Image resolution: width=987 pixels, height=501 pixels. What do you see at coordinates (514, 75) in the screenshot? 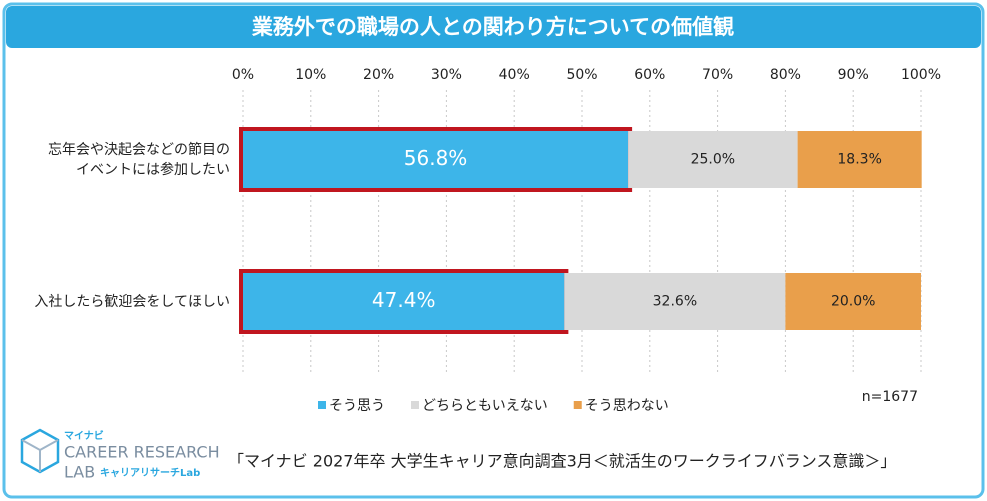
I see `x-tick-label: 40%` at bounding box center [514, 75].